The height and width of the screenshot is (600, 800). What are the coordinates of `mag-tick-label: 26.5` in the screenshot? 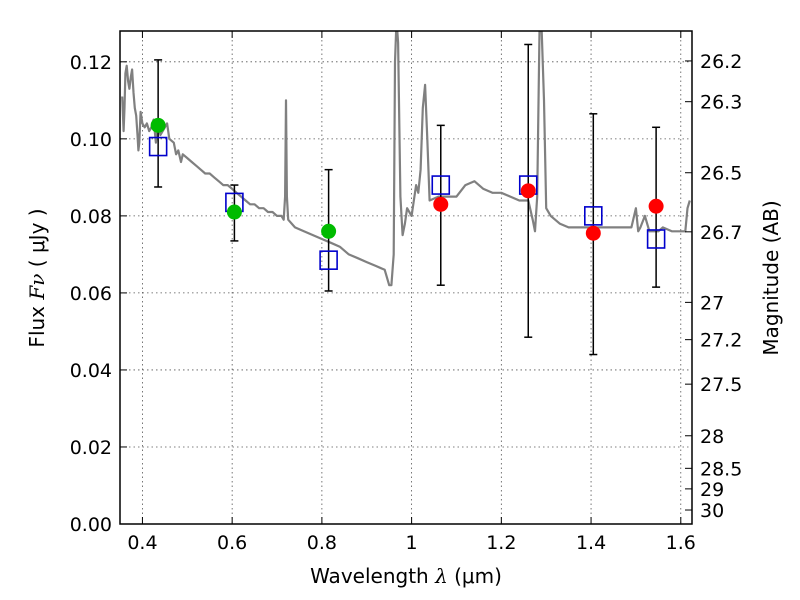 It's located at (721, 174).